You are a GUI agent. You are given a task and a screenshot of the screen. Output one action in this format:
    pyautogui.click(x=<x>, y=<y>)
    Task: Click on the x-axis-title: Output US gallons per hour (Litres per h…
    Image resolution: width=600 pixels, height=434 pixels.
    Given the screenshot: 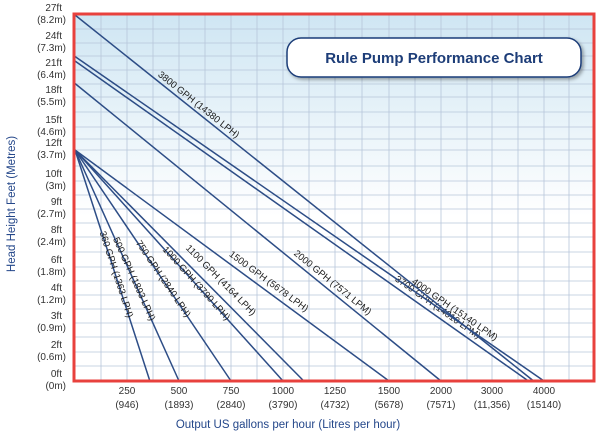 What is the action you would take?
    pyautogui.click(x=288, y=425)
    